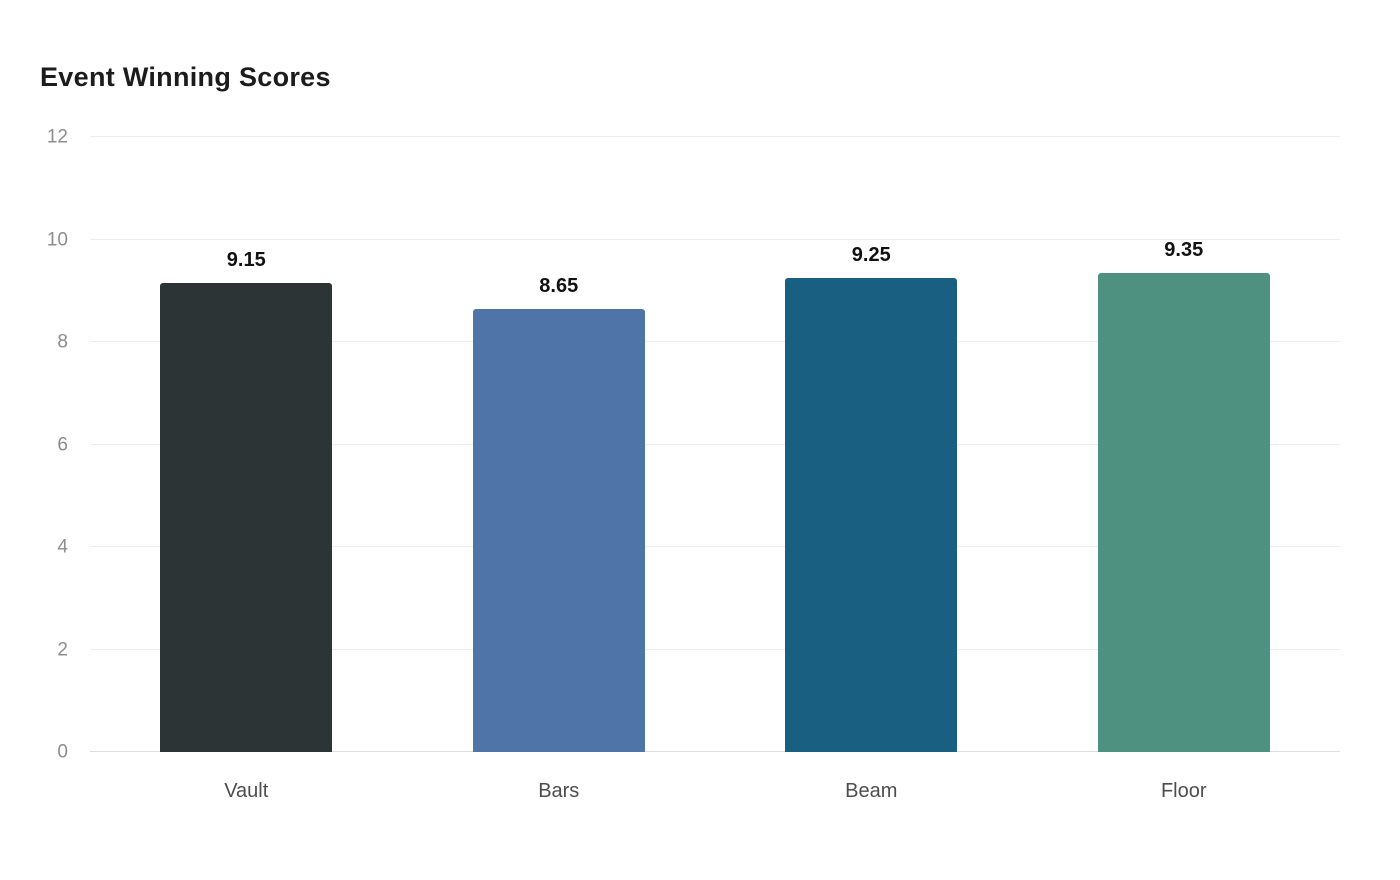 The height and width of the screenshot is (880, 1400). What do you see at coordinates (715, 791) in the screenshot?
I see `x-axis: Vault Bars Beam Floor` at bounding box center [715, 791].